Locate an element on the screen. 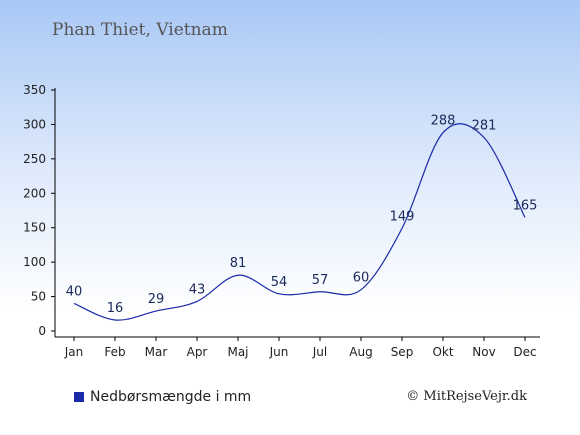  y-tick-label: 50 is located at coordinates (38, 297).